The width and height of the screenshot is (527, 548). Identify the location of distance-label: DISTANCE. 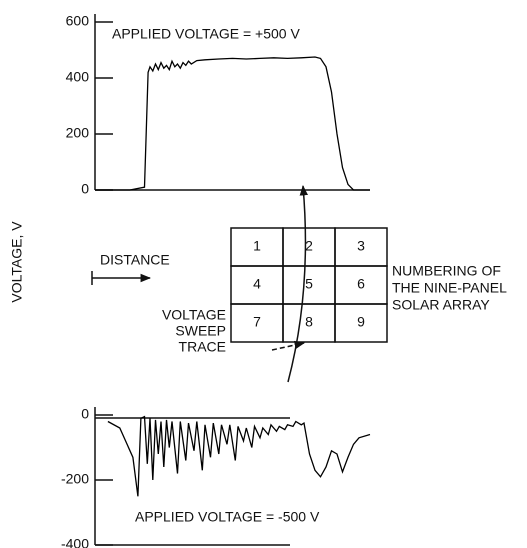
(135, 260).